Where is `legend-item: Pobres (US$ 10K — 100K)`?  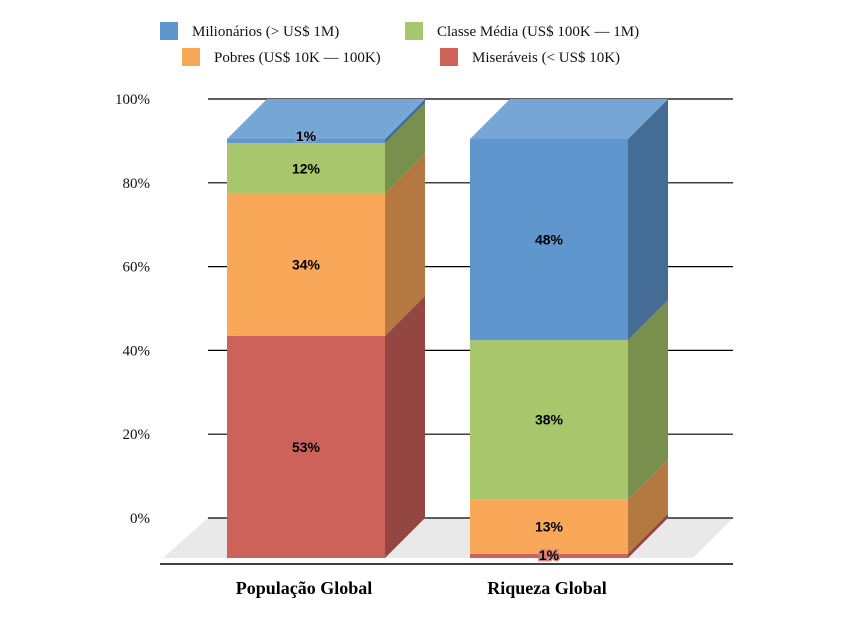
legend-item: Pobres (US$ 10K — 100K) is located at coordinates (281, 57).